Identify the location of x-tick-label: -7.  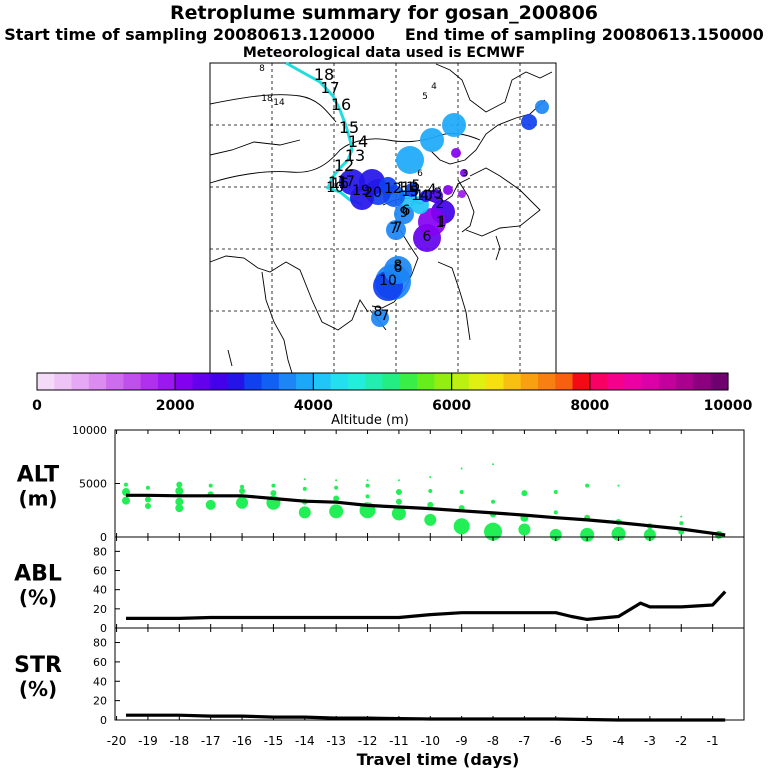
(524, 741).